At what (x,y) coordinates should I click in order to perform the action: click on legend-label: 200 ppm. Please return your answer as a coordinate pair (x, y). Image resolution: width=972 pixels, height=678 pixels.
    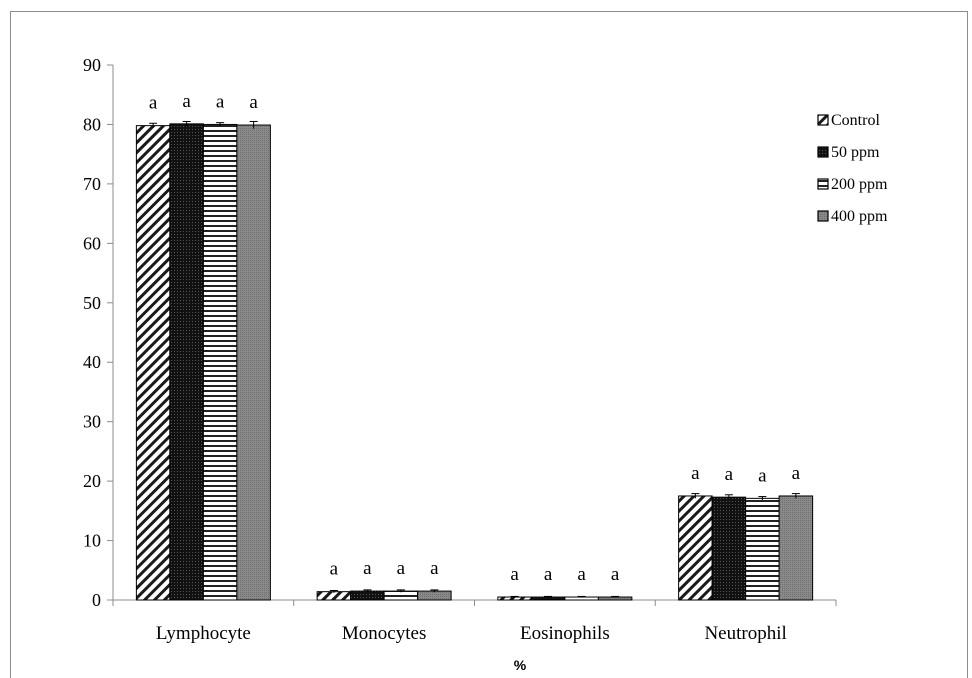
    Looking at the image, I should click on (859, 184).